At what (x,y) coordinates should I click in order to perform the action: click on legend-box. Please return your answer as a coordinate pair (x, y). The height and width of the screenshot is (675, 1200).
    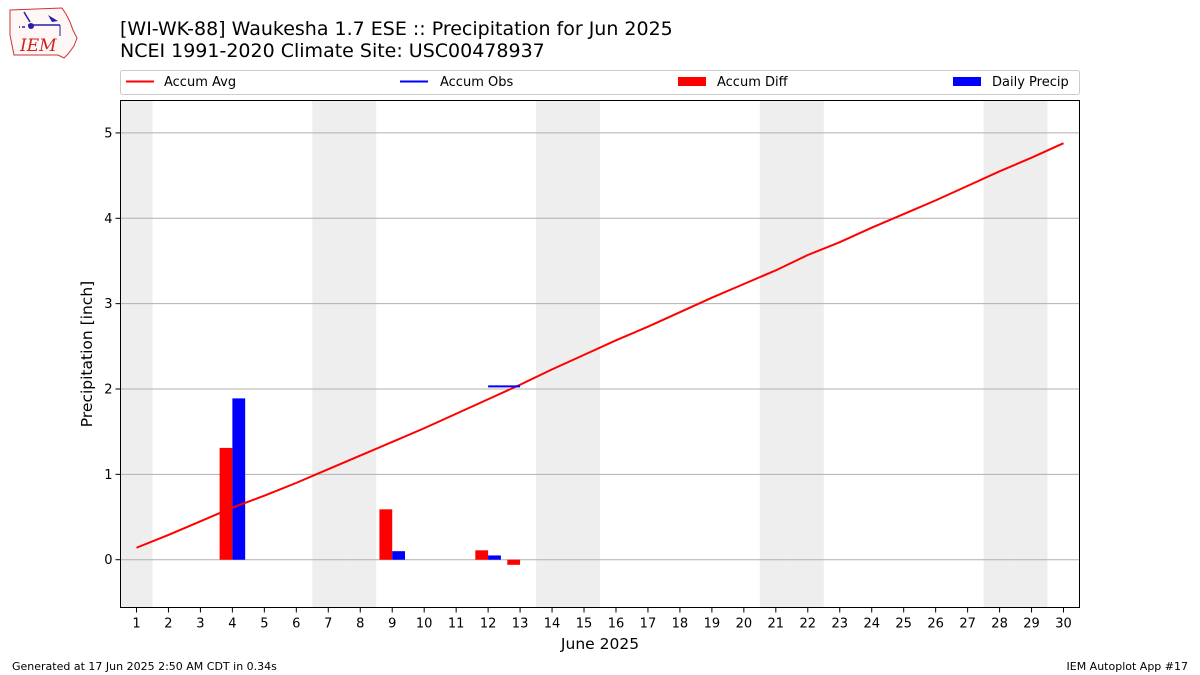
    Looking at the image, I should click on (600, 82).